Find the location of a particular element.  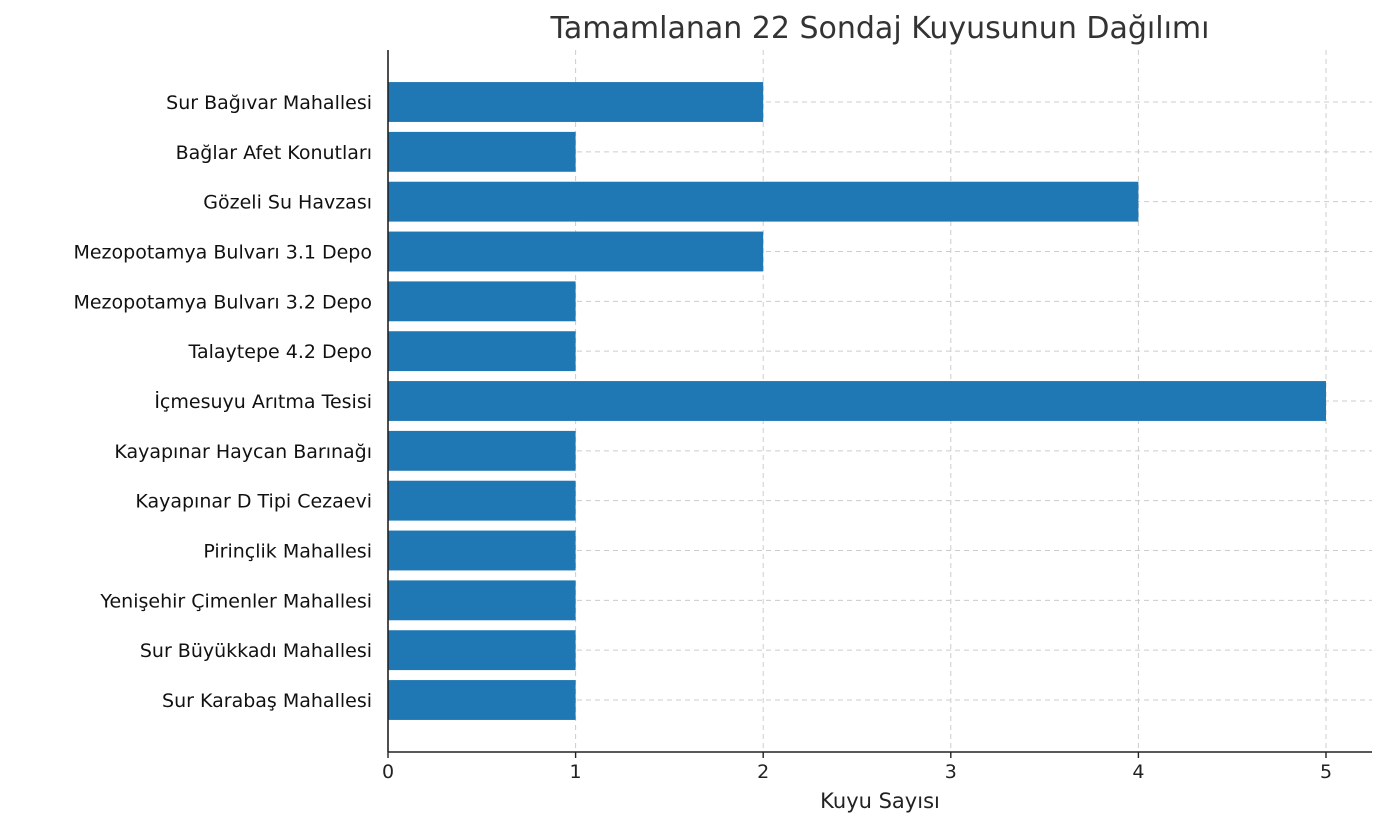

x-tick-label: 5 is located at coordinates (1326, 772).